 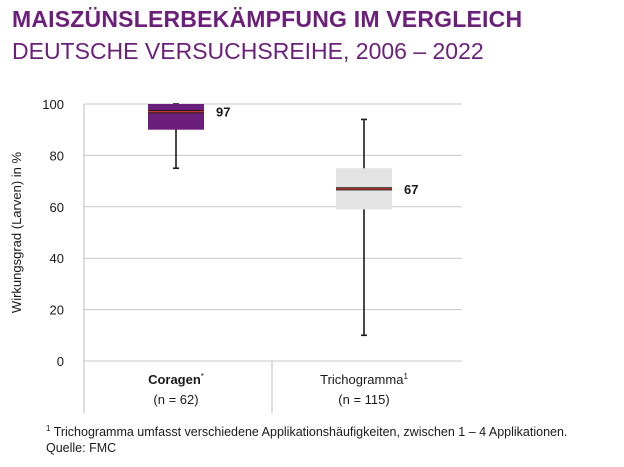 What do you see at coordinates (248, 51) in the screenshot?
I see `chart-subtitle: DEUTSCHE VERSUCHSREIHE, 2006 – 2022` at bounding box center [248, 51].